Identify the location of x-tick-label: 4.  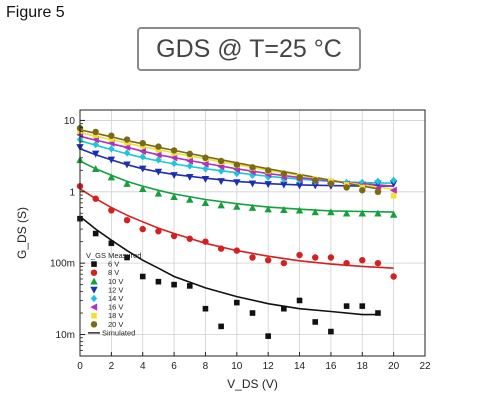
(143, 366).